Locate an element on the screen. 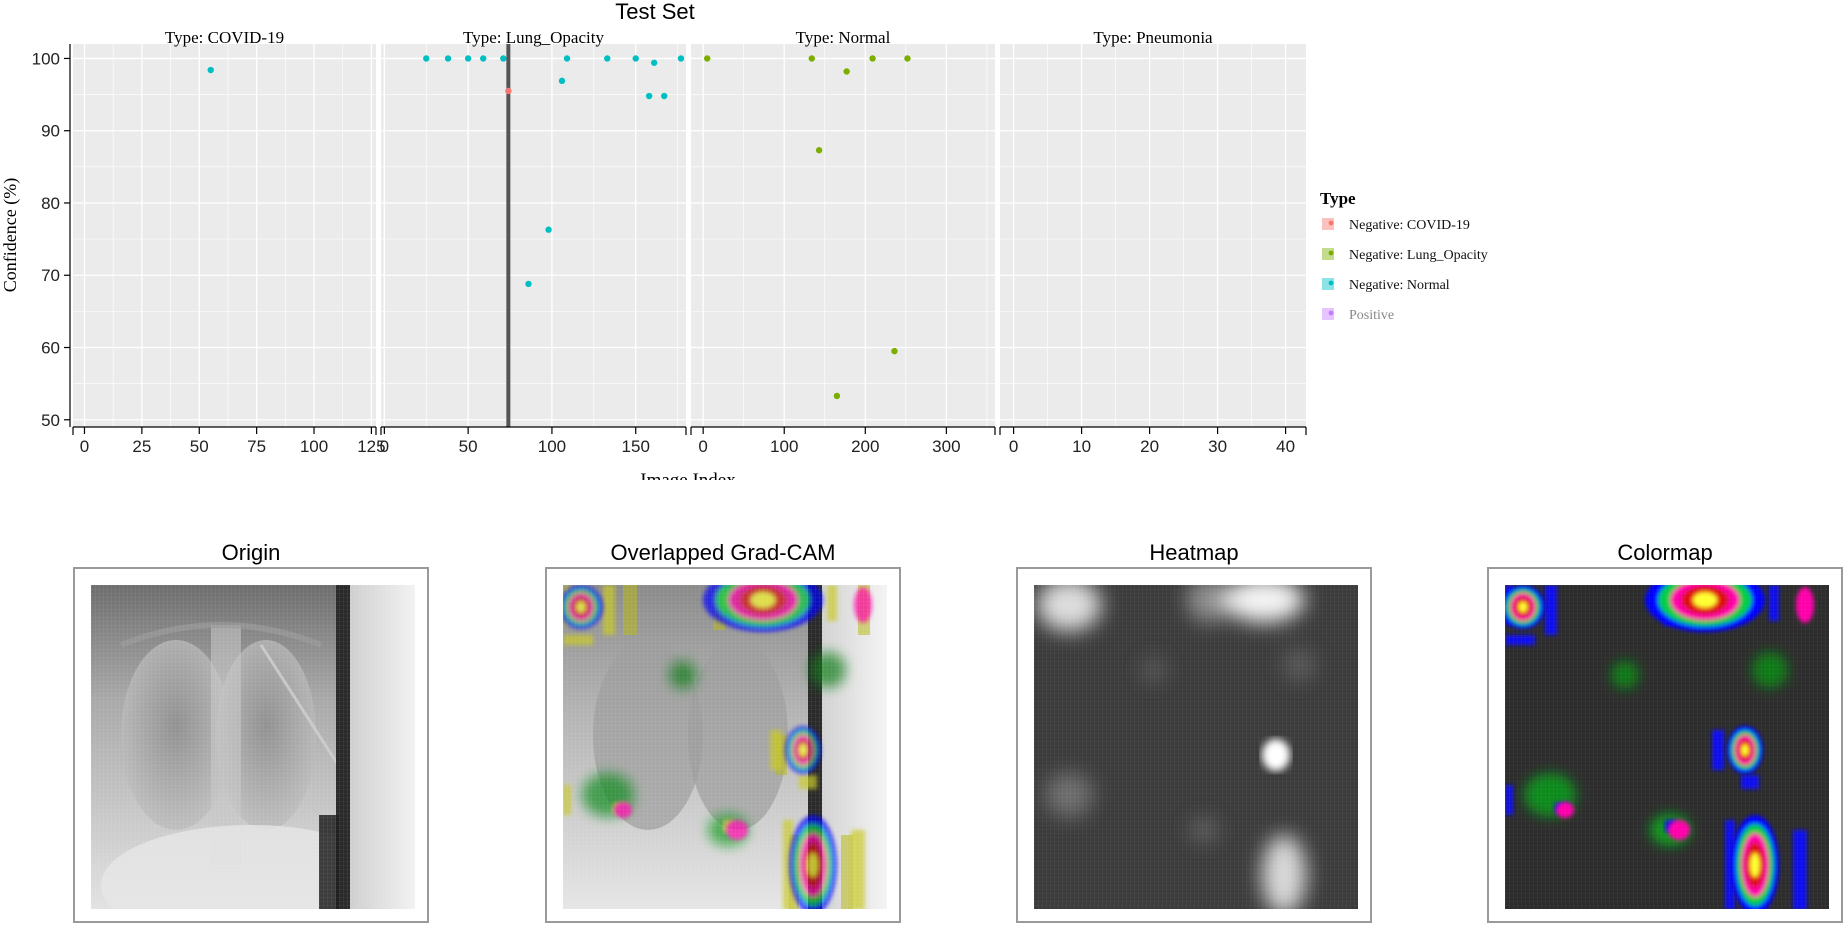 The width and height of the screenshot is (1848, 929). y-tick-label: 50 is located at coordinates (50, 420).